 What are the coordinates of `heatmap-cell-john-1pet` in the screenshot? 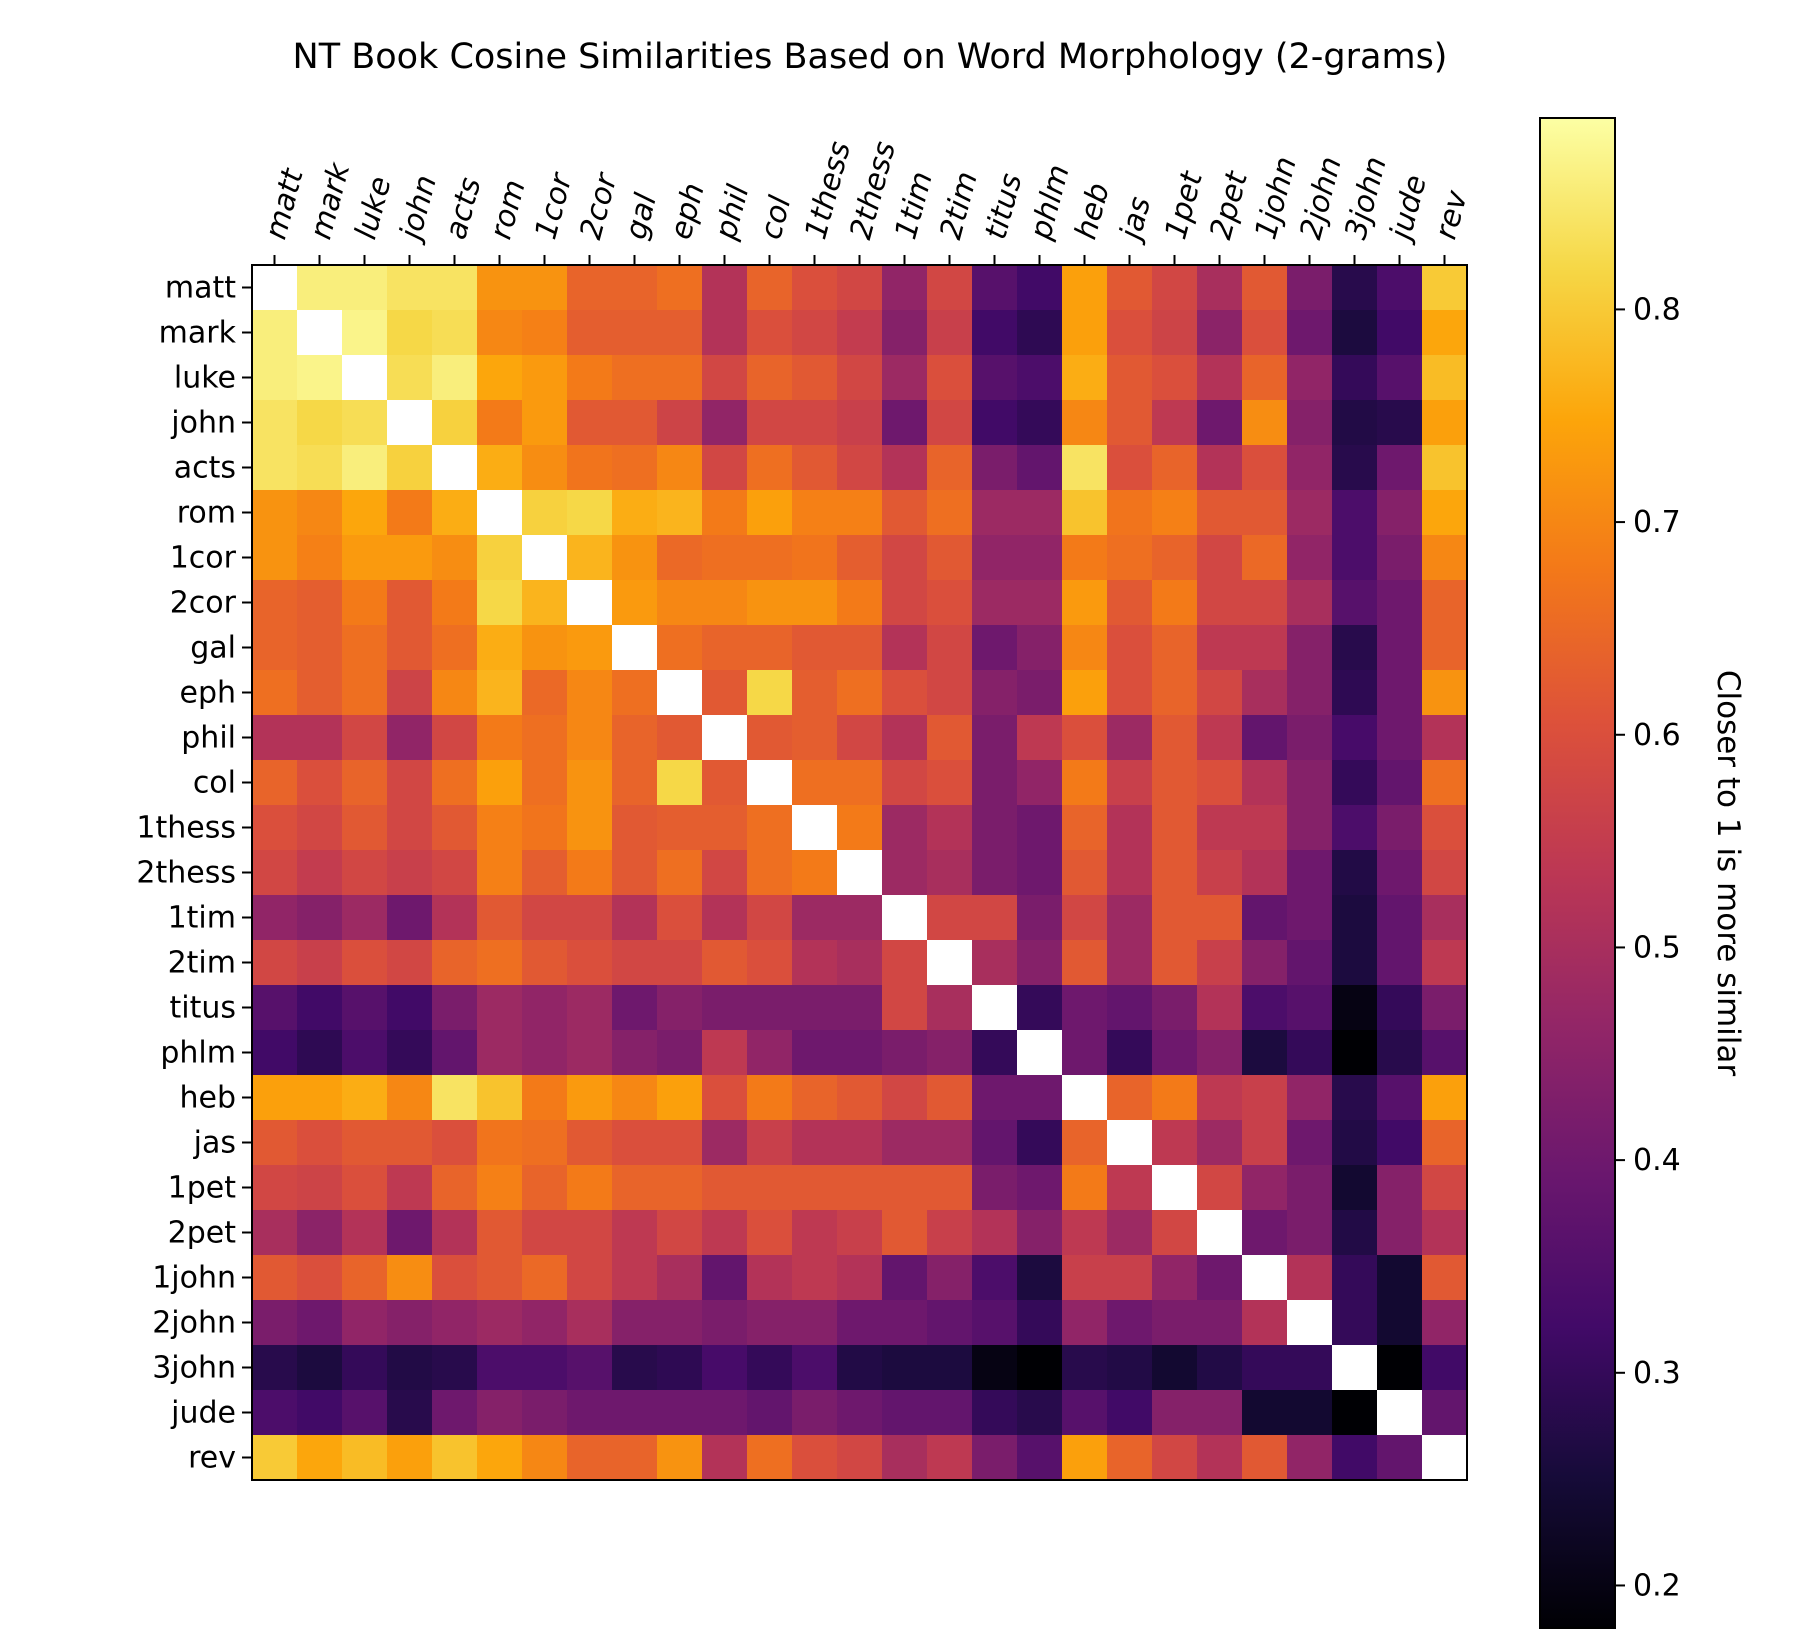 It's located at (1175, 423).